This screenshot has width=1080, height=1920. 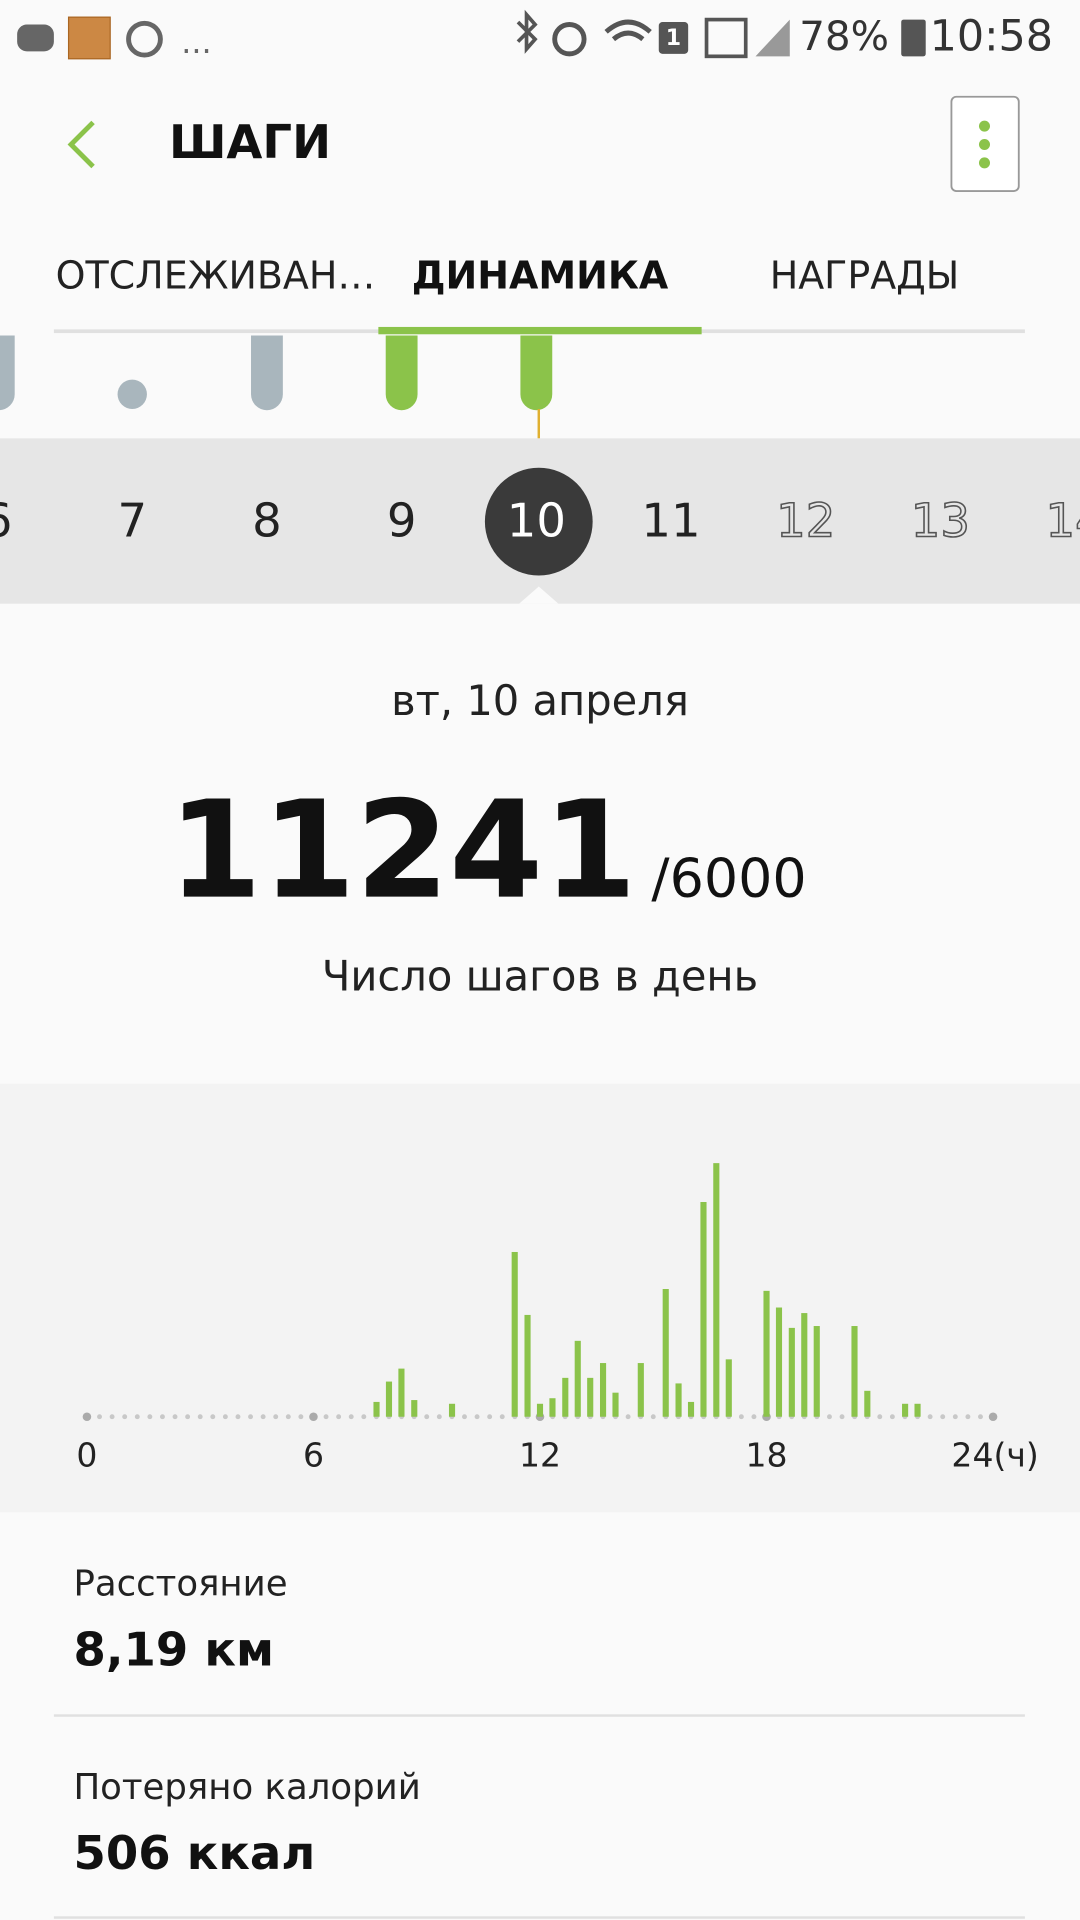 I want to click on stat-value: 506 ккал, so click(x=194, y=1853).